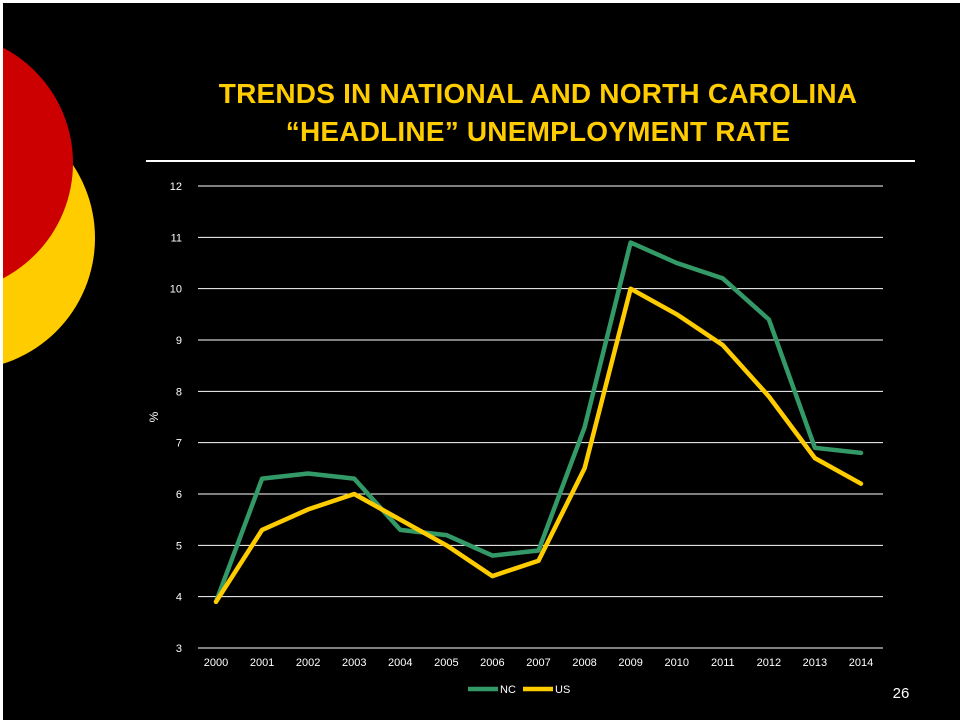  I want to click on x-tick-label: 2008, so click(584, 663).